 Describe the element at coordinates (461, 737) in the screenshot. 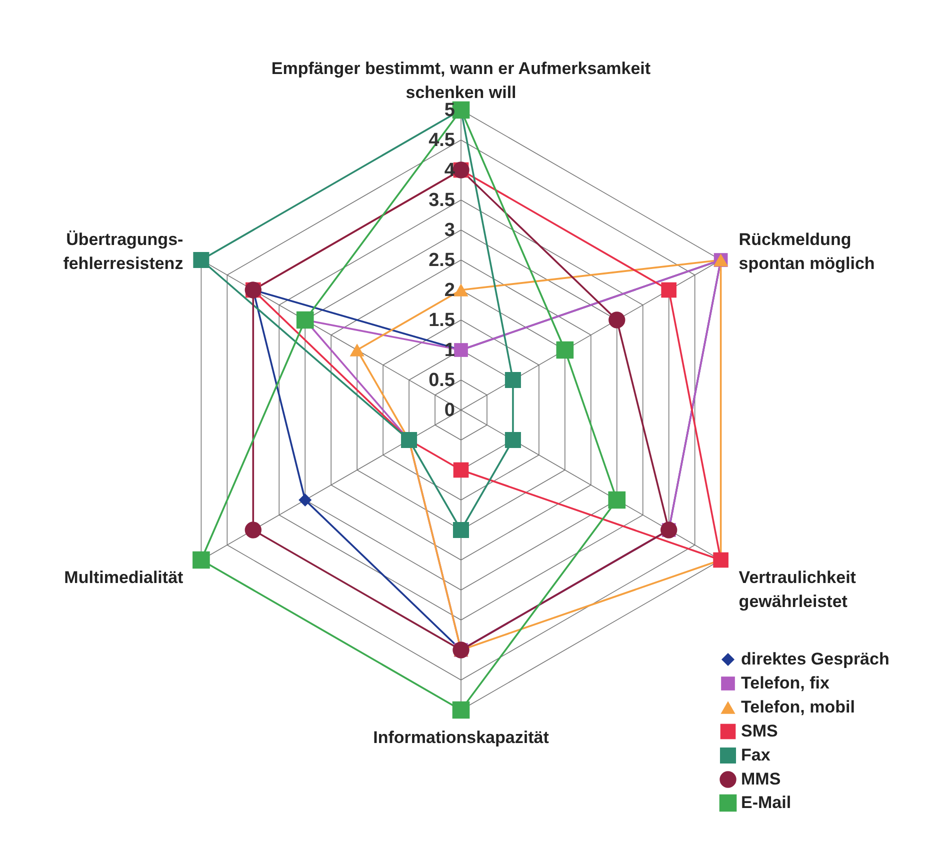

I see `spoke-label: Informationskapazität` at that location.